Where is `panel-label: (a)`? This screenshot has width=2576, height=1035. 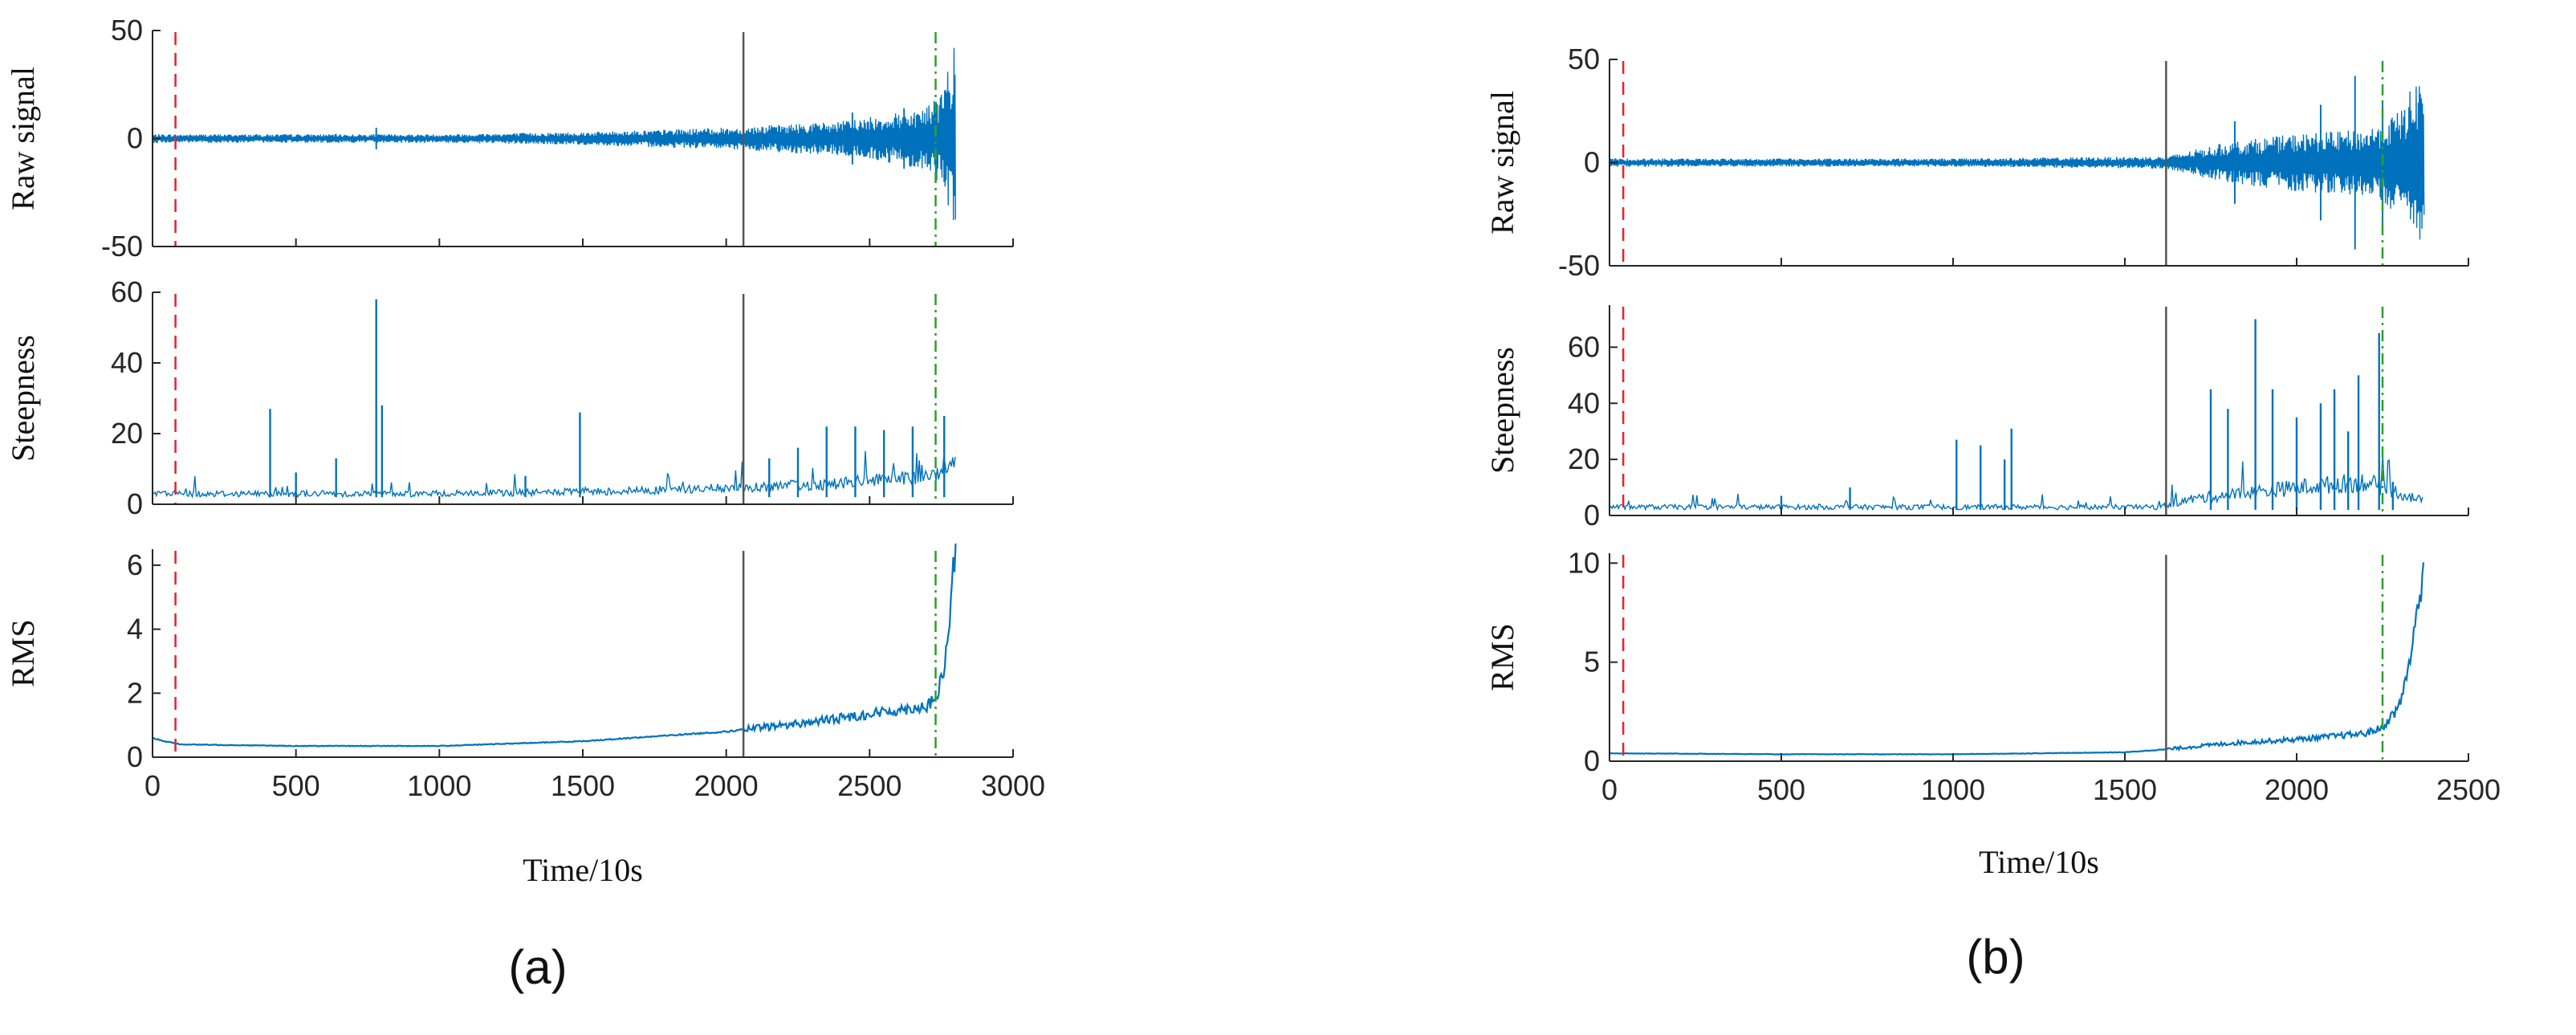 panel-label: (a) is located at coordinates (537, 967).